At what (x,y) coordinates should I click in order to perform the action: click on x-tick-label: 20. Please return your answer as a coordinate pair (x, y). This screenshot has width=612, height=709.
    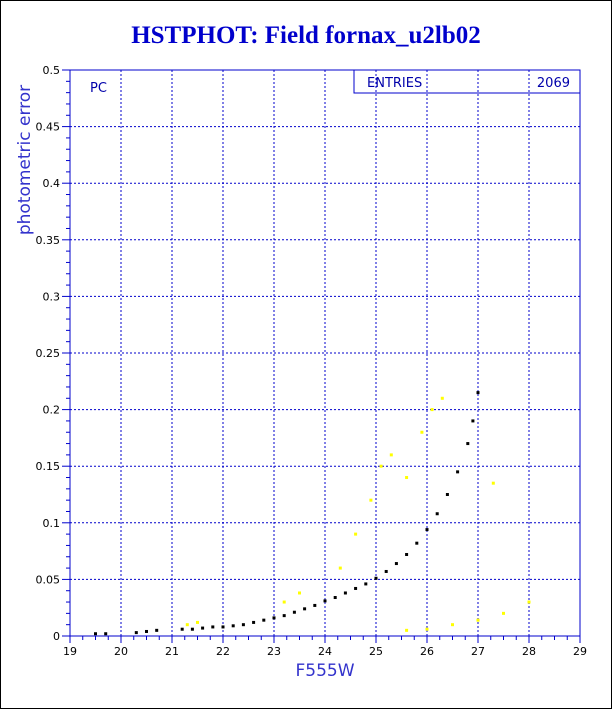
    Looking at the image, I should click on (121, 651).